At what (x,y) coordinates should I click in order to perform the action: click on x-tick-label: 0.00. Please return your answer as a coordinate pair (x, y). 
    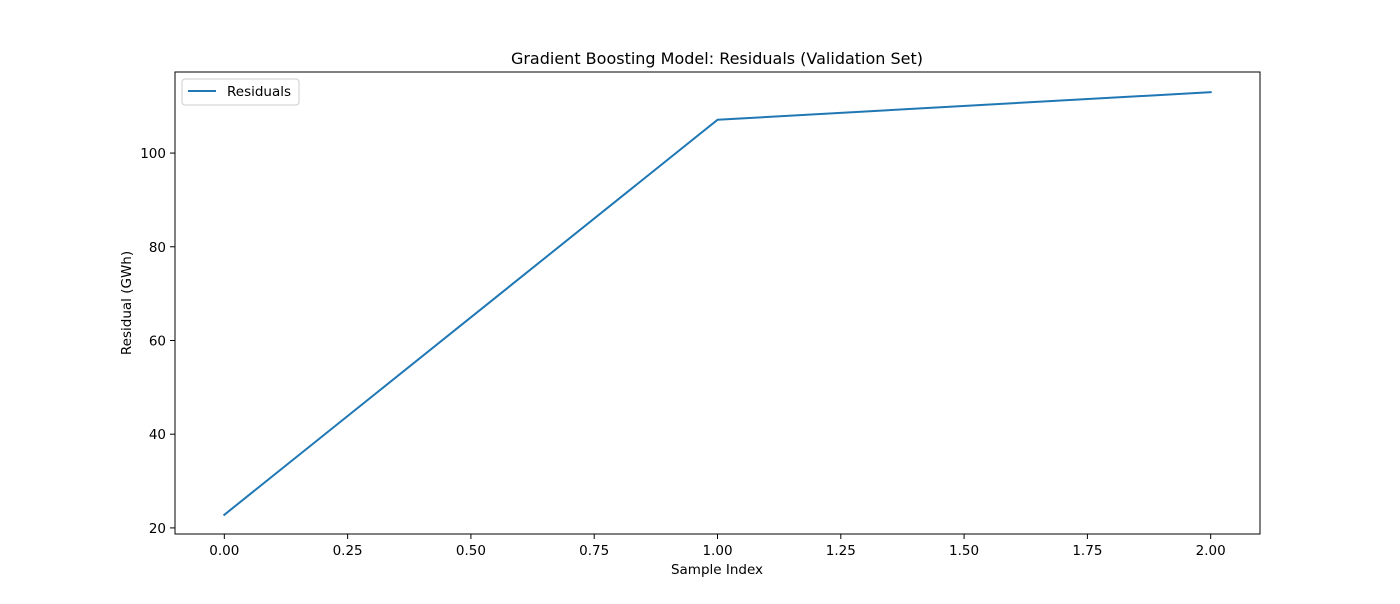
    Looking at the image, I should click on (224, 551).